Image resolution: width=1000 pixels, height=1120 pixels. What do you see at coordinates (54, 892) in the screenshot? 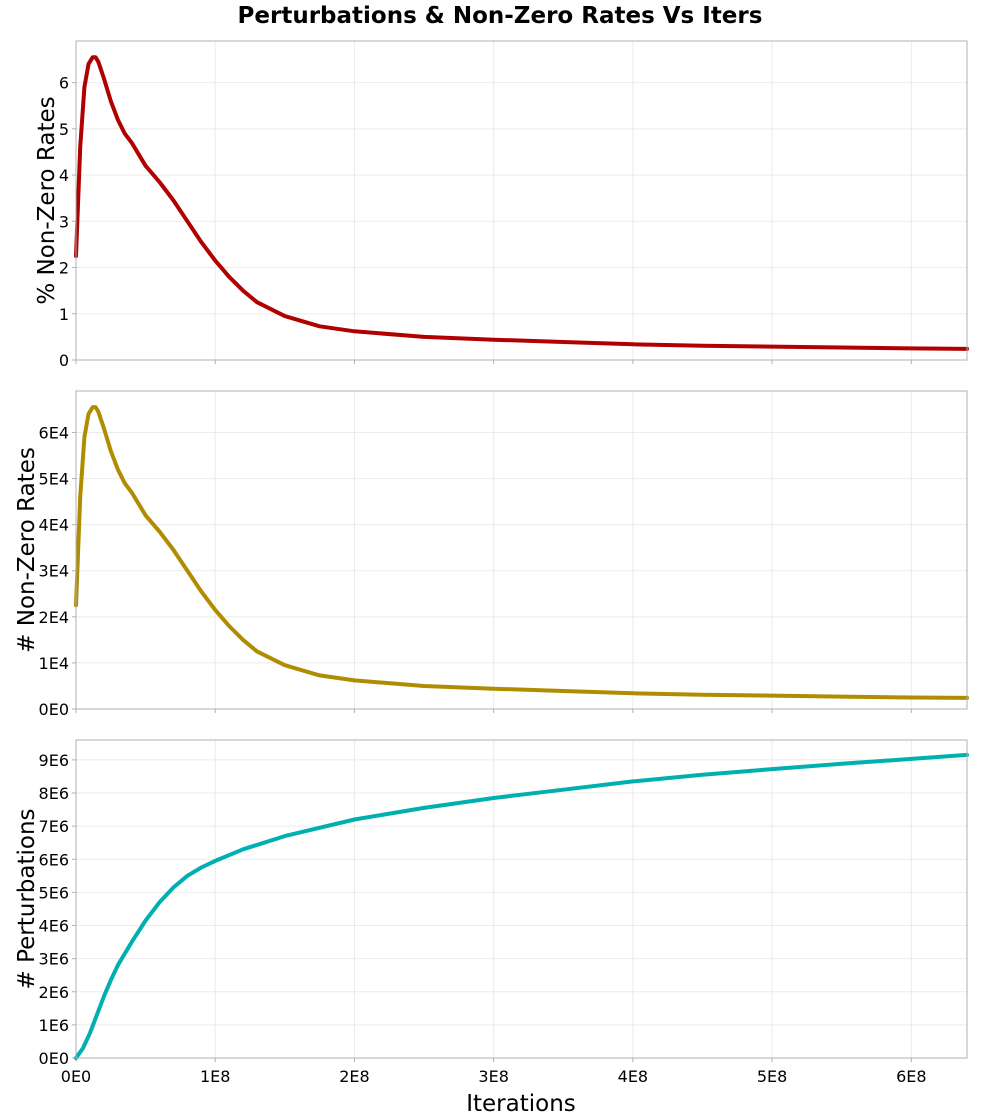
I see `y-tick-label-perturb-5: 5E6` at bounding box center [54, 892].